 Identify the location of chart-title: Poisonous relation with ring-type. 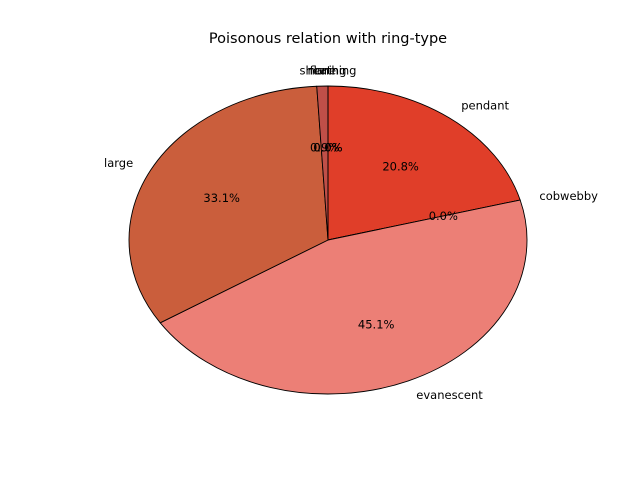
(328, 39).